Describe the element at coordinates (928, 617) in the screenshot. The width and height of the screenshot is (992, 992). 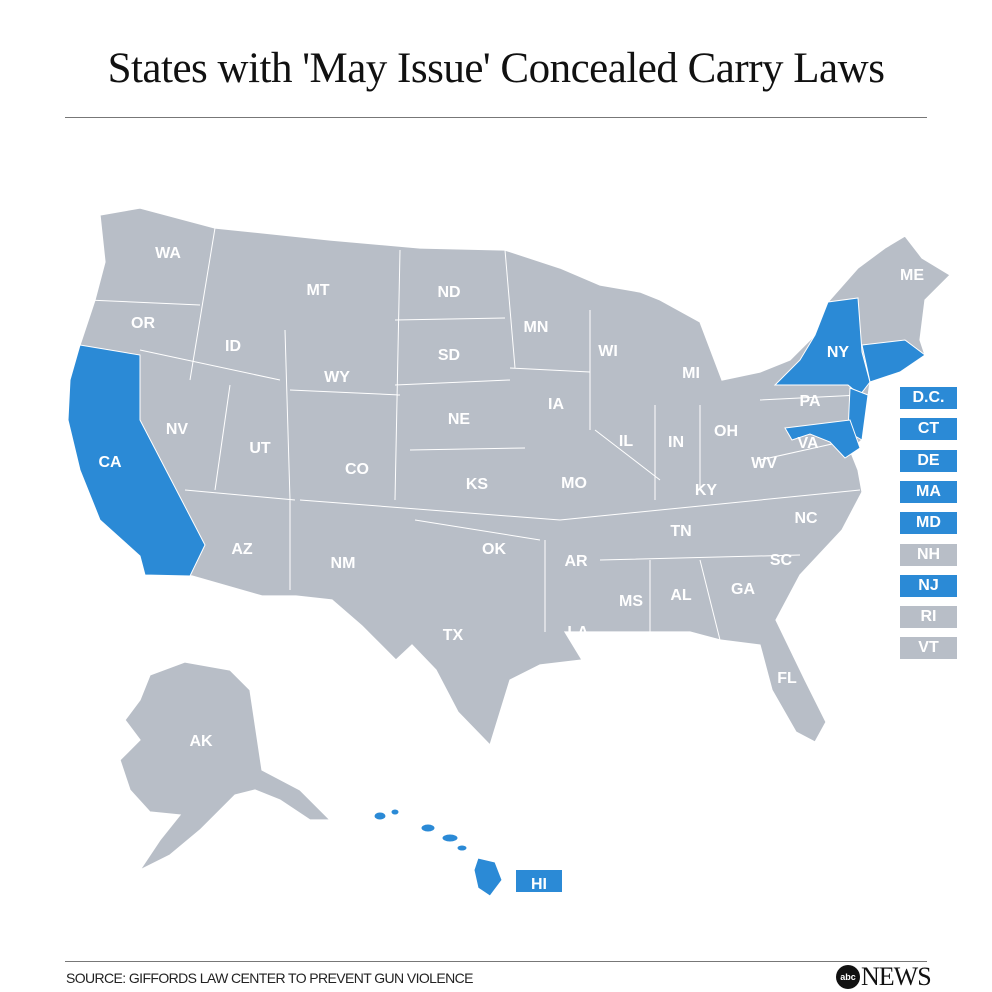
I see `legend-item-ri: RI` at that location.